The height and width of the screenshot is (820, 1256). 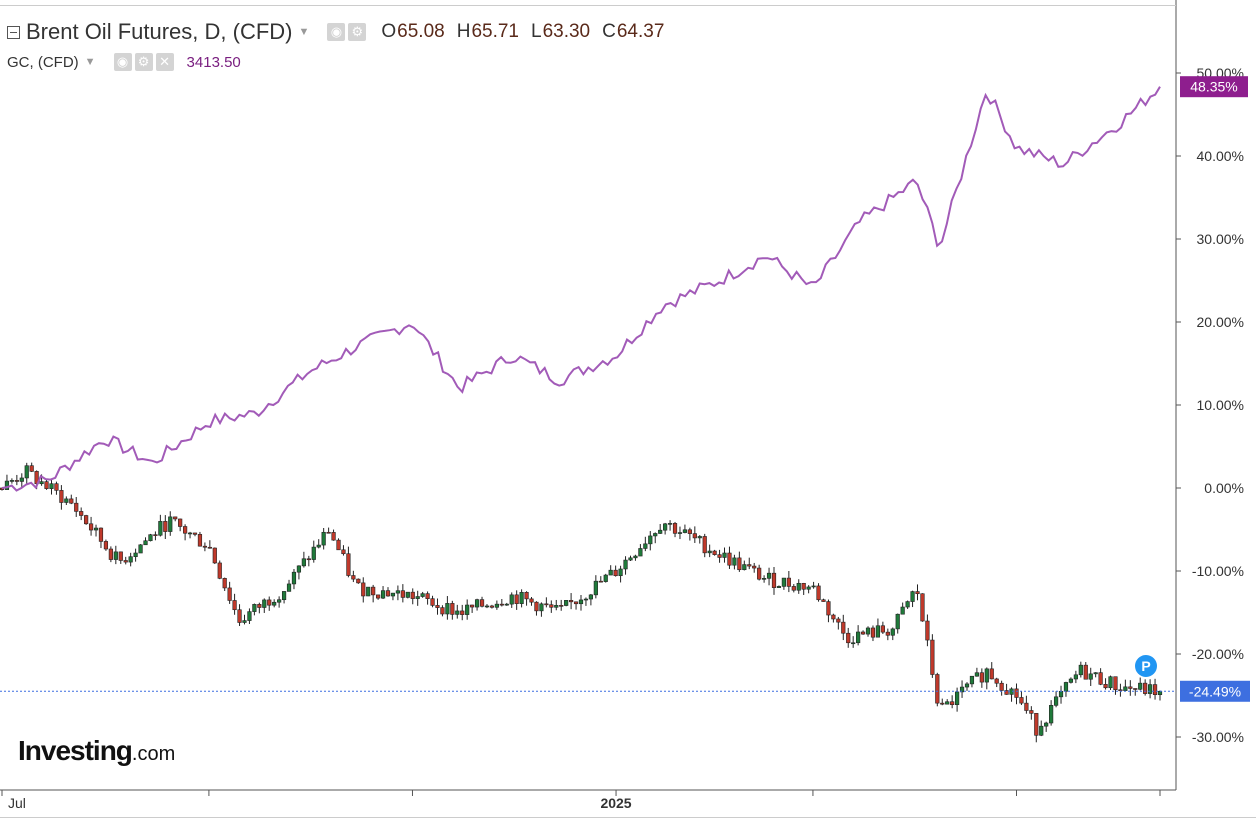 What do you see at coordinates (1146, 666) in the screenshot?
I see `pin-p-icon: P` at bounding box center [1146, 666].